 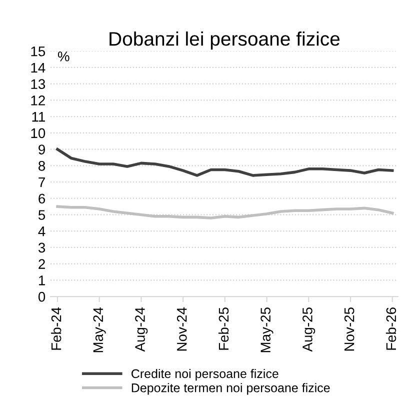 I want to click on x-tick-label: May-24, so click(x=99, y=329).